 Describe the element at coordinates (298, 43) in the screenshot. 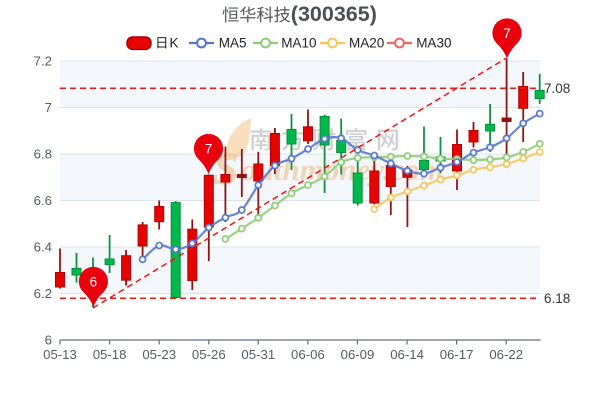

I see `svg-text: MA10` at that location.